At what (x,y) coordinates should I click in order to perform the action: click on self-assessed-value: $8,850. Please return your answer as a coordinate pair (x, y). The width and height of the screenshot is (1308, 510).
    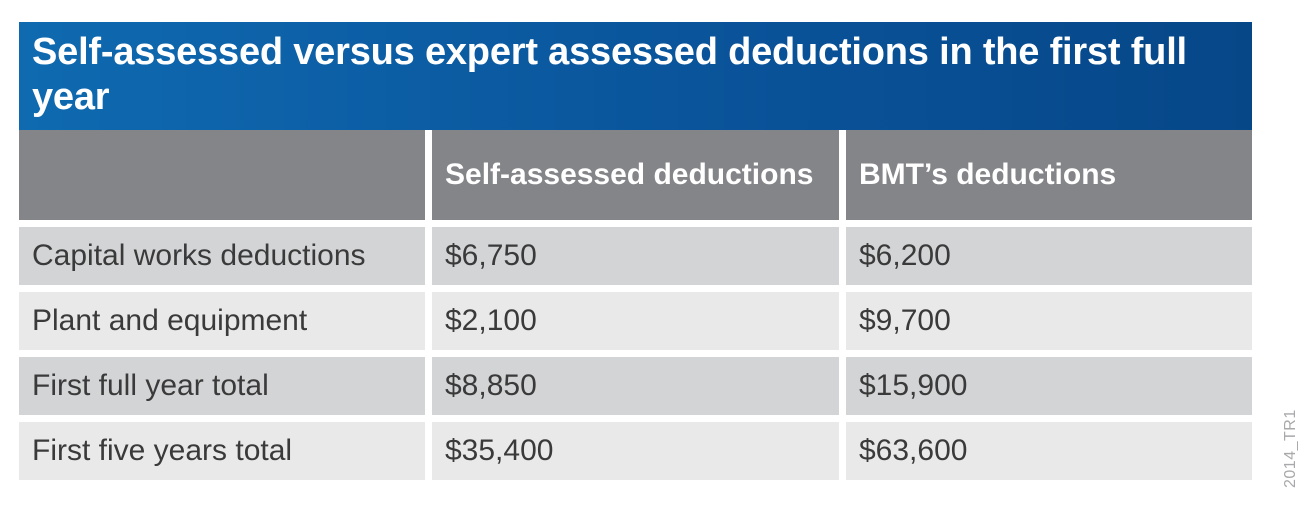
    Looking at the image, I should click on (635, 386).